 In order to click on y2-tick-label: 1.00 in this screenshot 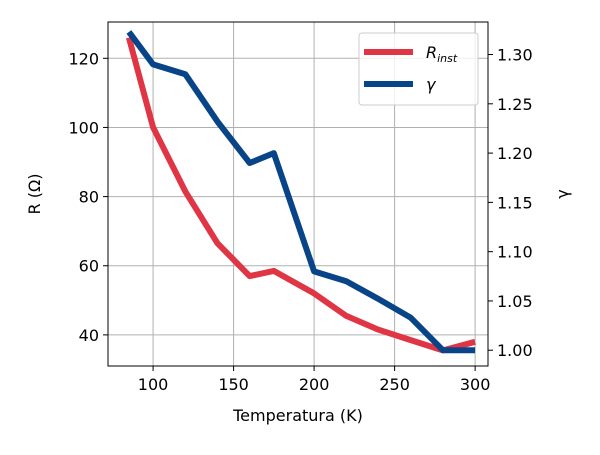, I will do `click(515, 350)`.